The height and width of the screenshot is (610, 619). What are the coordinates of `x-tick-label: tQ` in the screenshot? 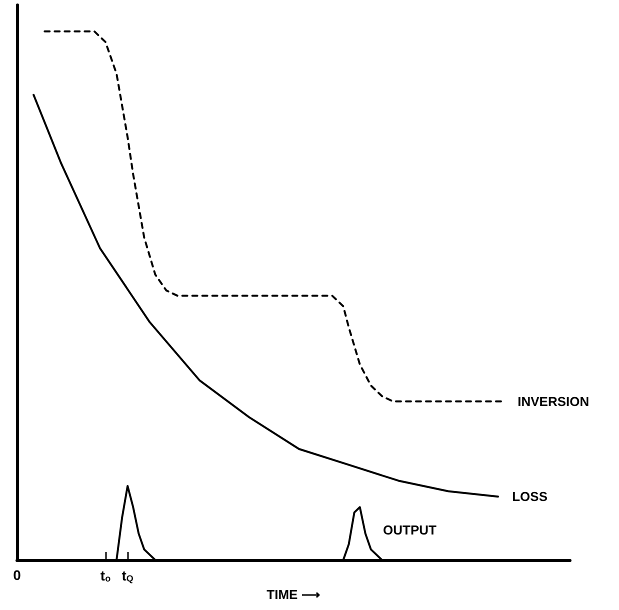 It's located at (128, 576).